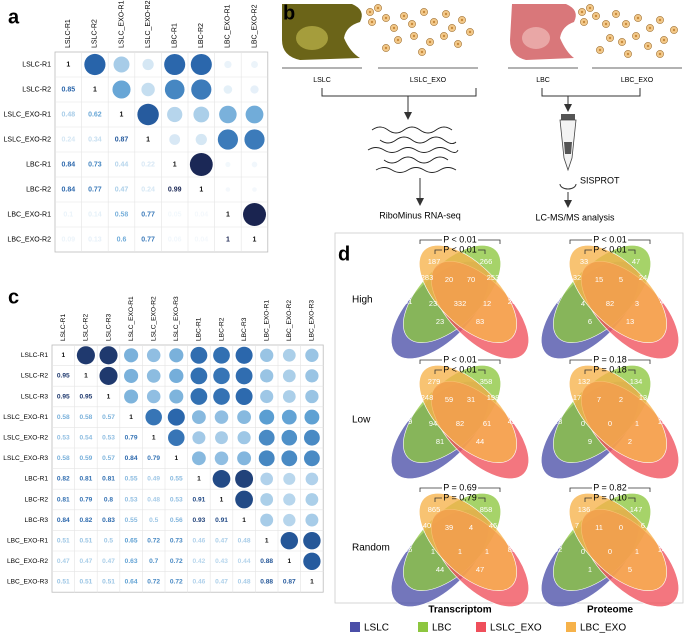 The height and width of the screenshot is (638, 685). Describe the element at coordinates (441, 628) in the screenshot. I see `legend-label: LBC` at that location.